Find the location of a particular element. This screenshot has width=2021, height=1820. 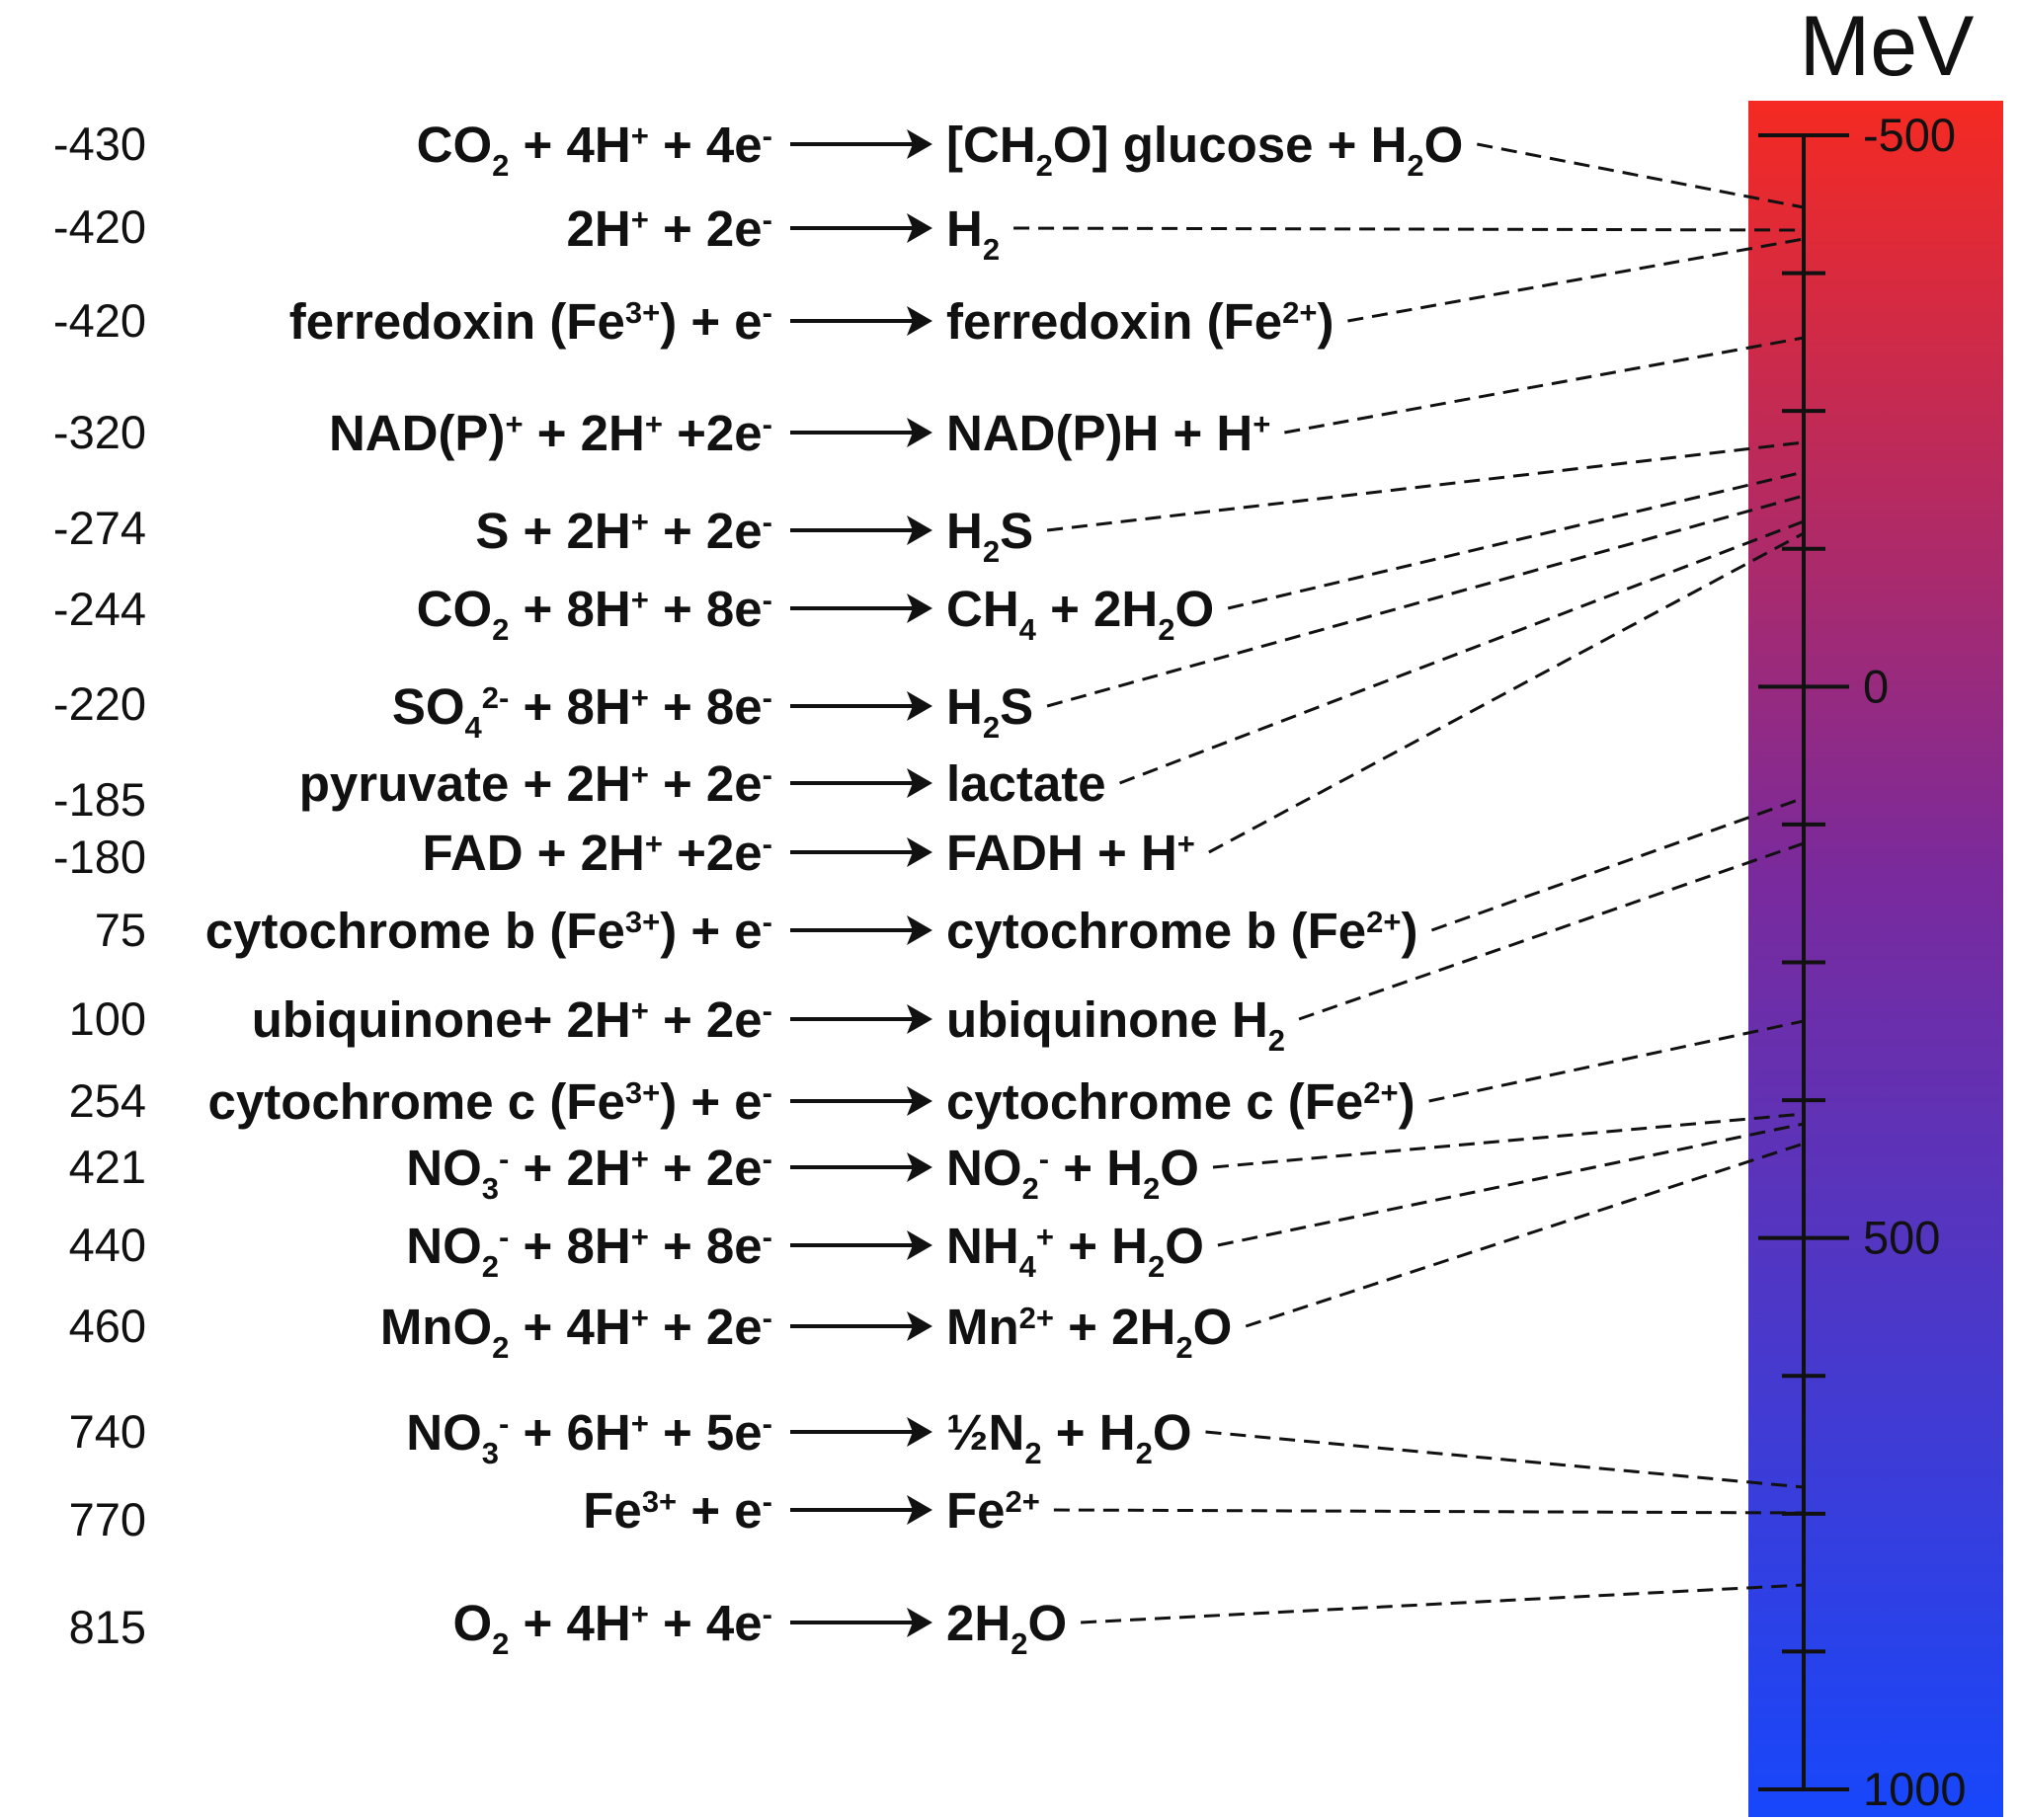

formula-text: ubiquinone+ 2H is located at coordinates (441, 1019).